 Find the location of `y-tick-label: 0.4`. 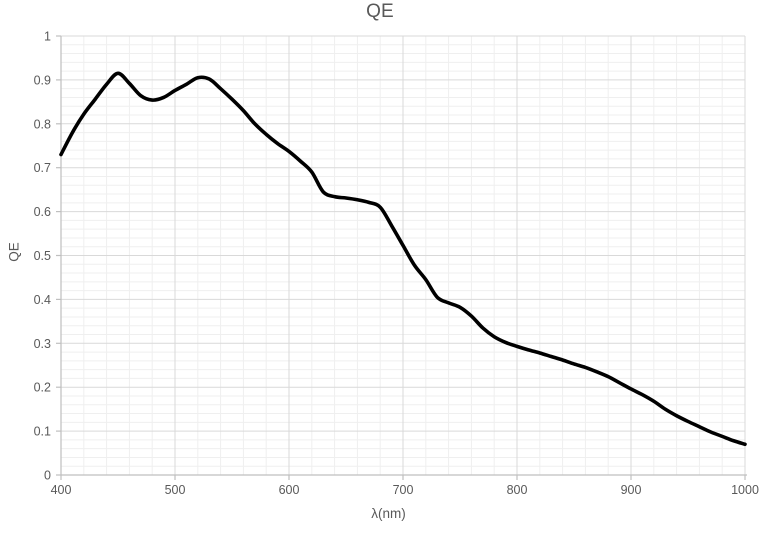

y-tick-label: 0.4 is located at coordinates (42, 300).